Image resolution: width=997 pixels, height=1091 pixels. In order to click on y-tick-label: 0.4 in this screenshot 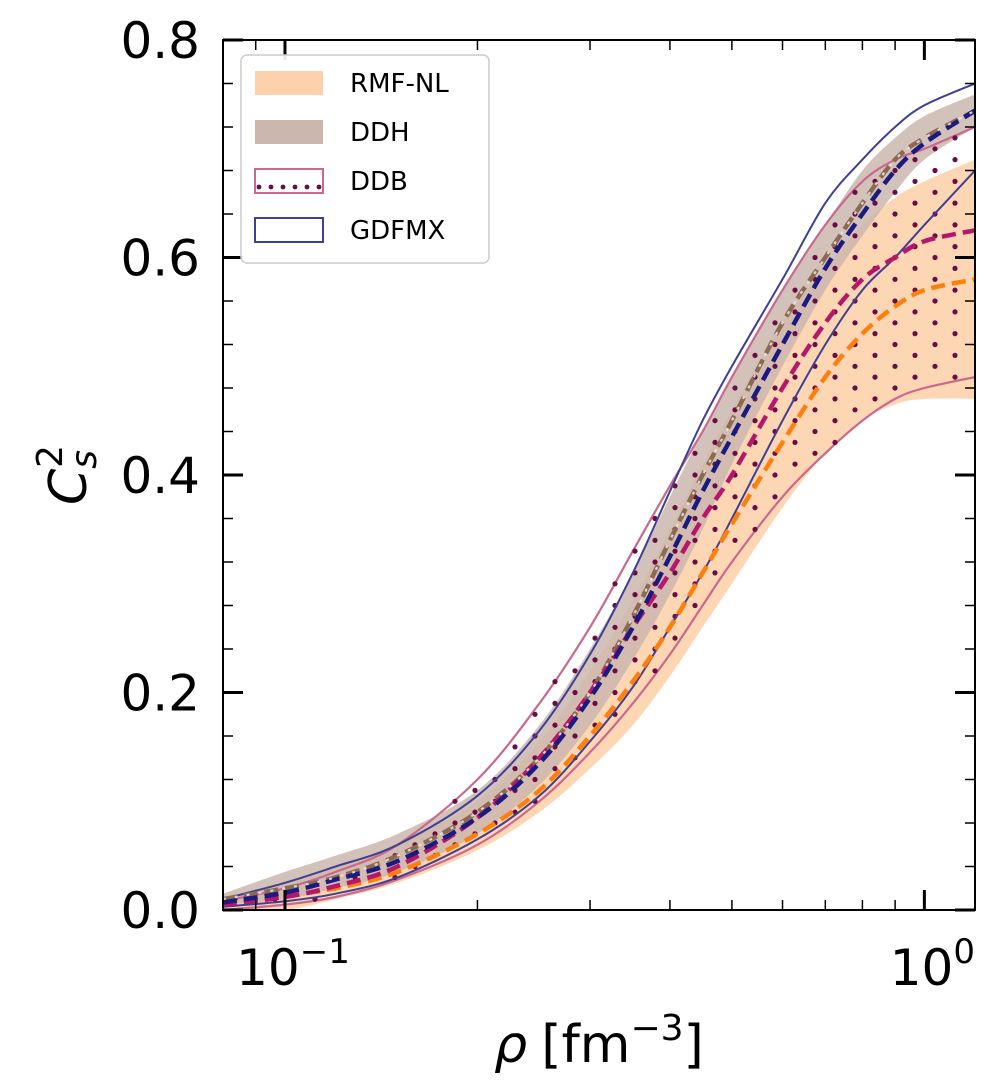, I will do `click(160, 476)`.